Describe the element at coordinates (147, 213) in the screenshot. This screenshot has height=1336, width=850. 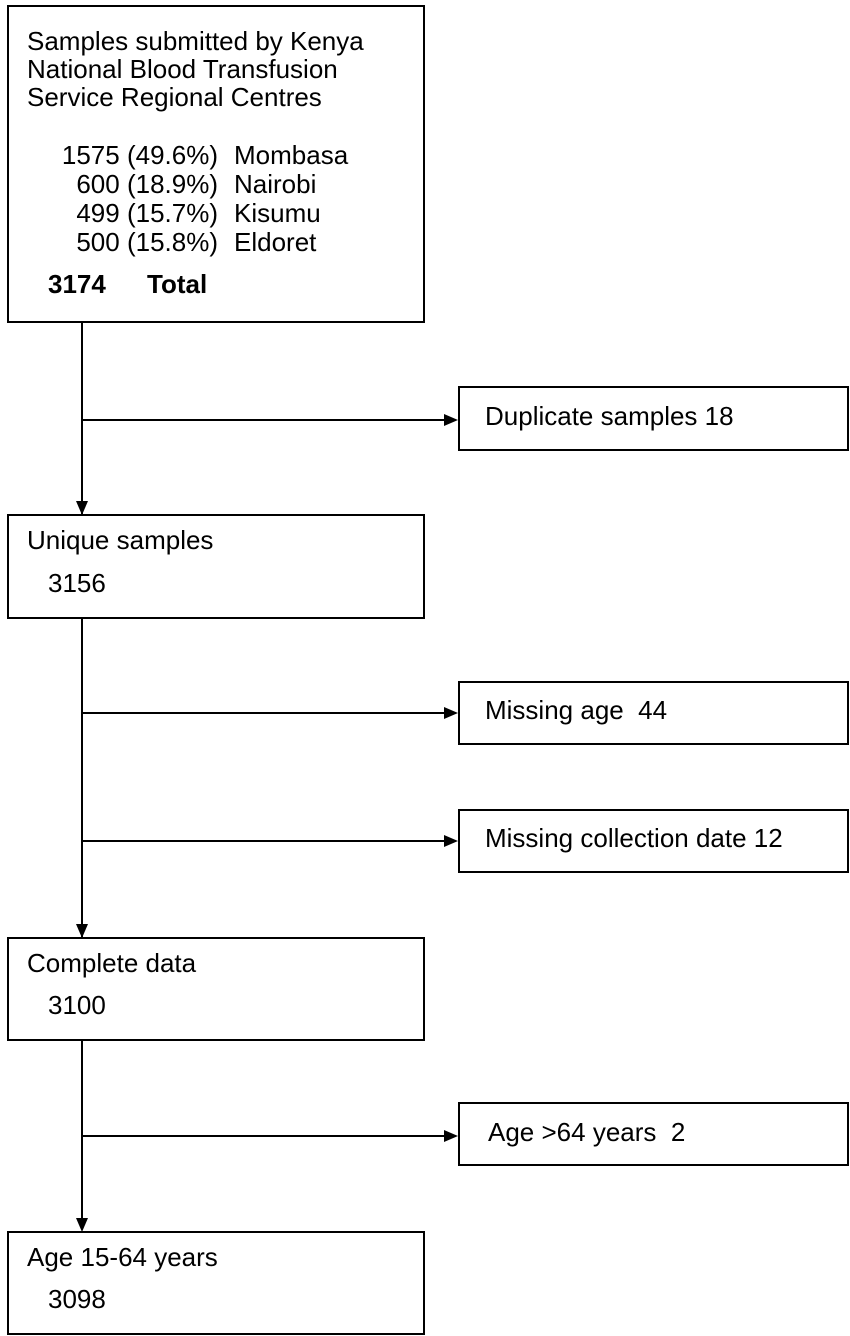
I see `row-count: 499 (15.7%)` at that location.